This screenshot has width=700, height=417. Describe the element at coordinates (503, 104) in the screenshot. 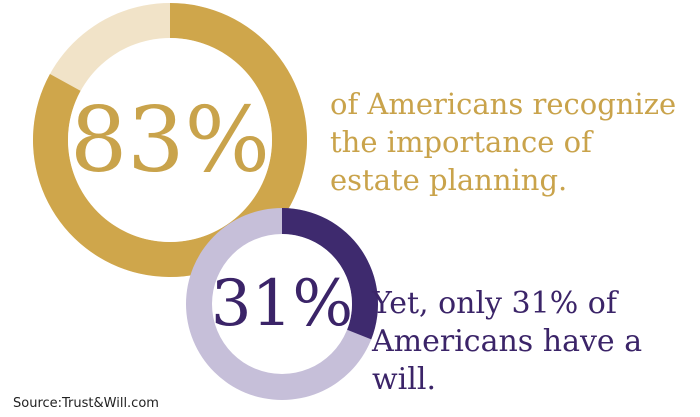

I see `statement-83-line-1: of Americans recognize` at that location.